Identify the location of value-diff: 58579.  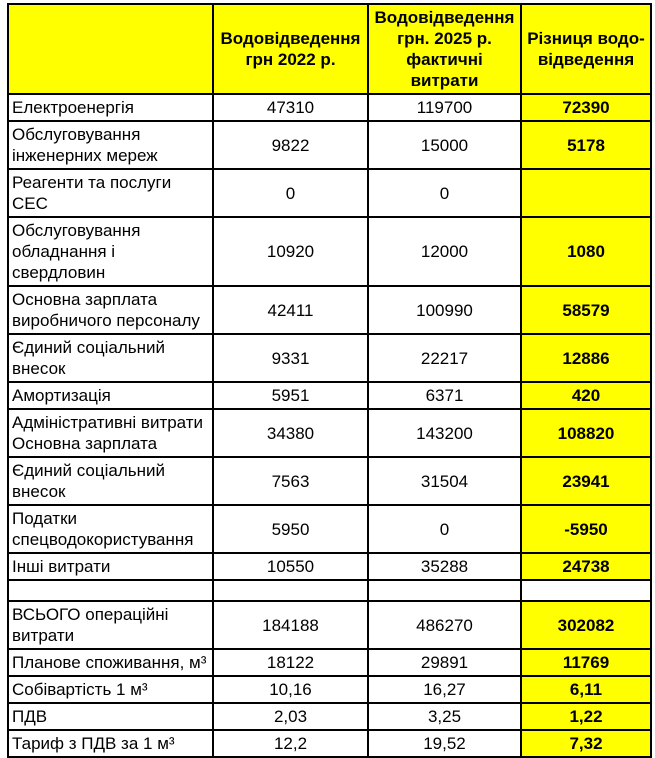
(586, 310).